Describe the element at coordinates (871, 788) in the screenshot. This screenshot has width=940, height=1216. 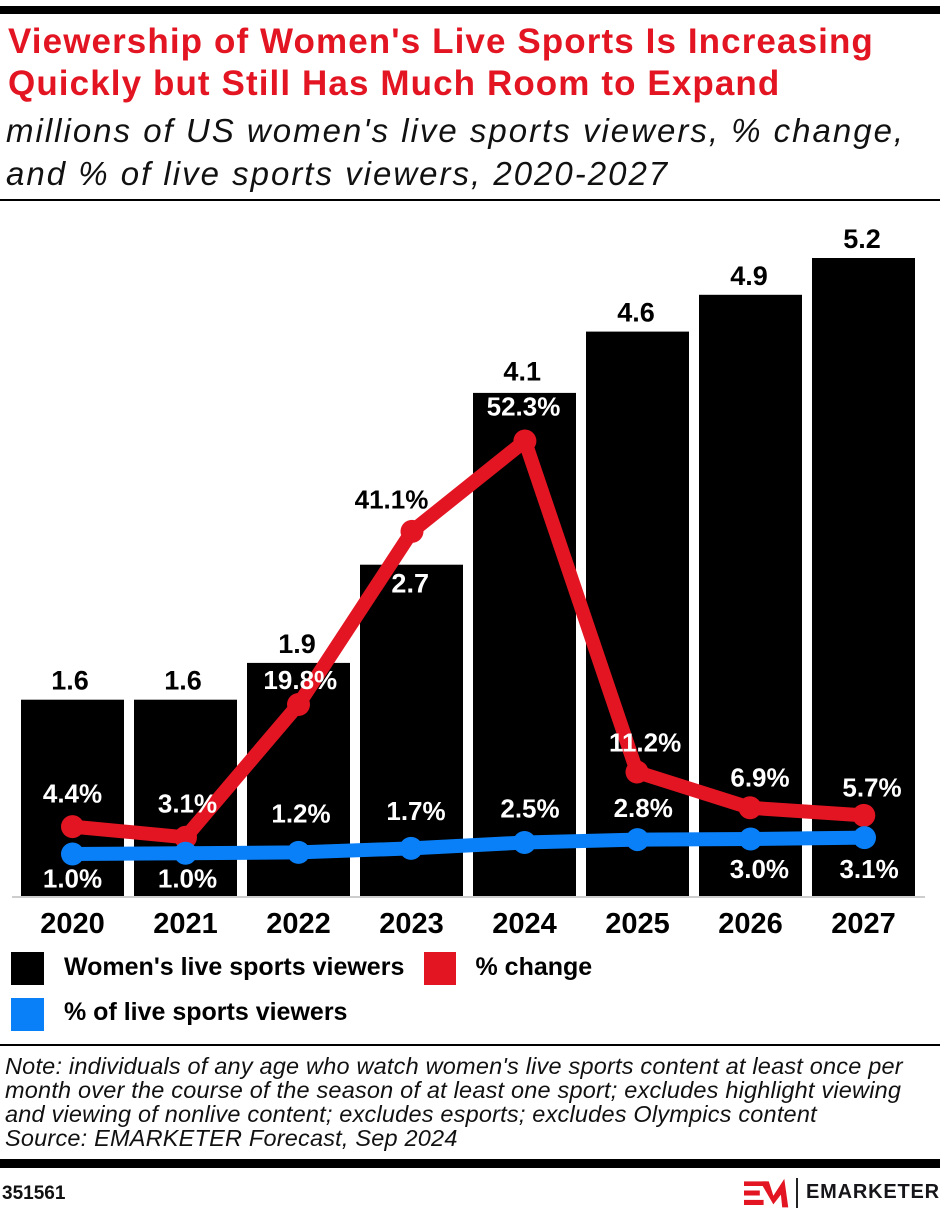
I see `svg-text: 5.7%` at that location.